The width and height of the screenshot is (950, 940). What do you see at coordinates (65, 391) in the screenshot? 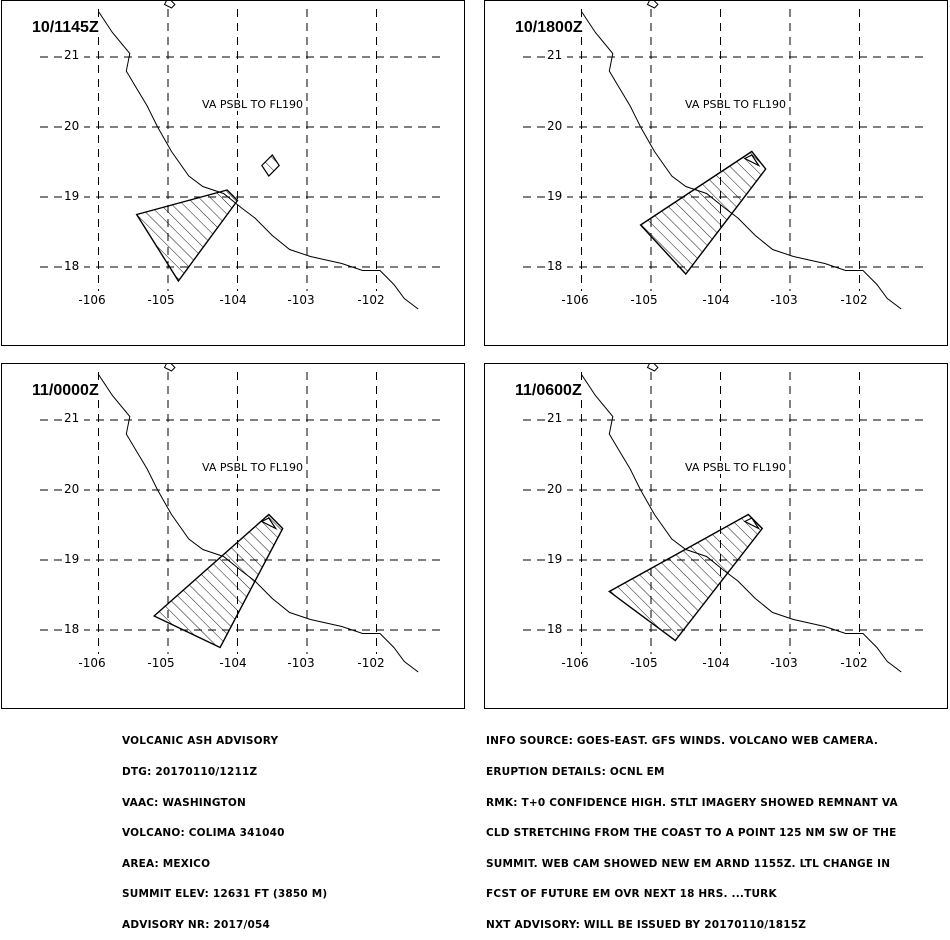
I see `panel-time: 11/0000Z` at bounding box center [65, 391].